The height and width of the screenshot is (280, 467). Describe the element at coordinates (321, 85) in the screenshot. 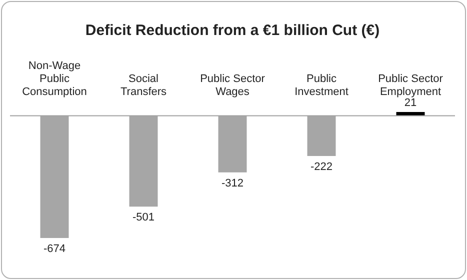

I see `x-tick-label: Public Investment` at that location.